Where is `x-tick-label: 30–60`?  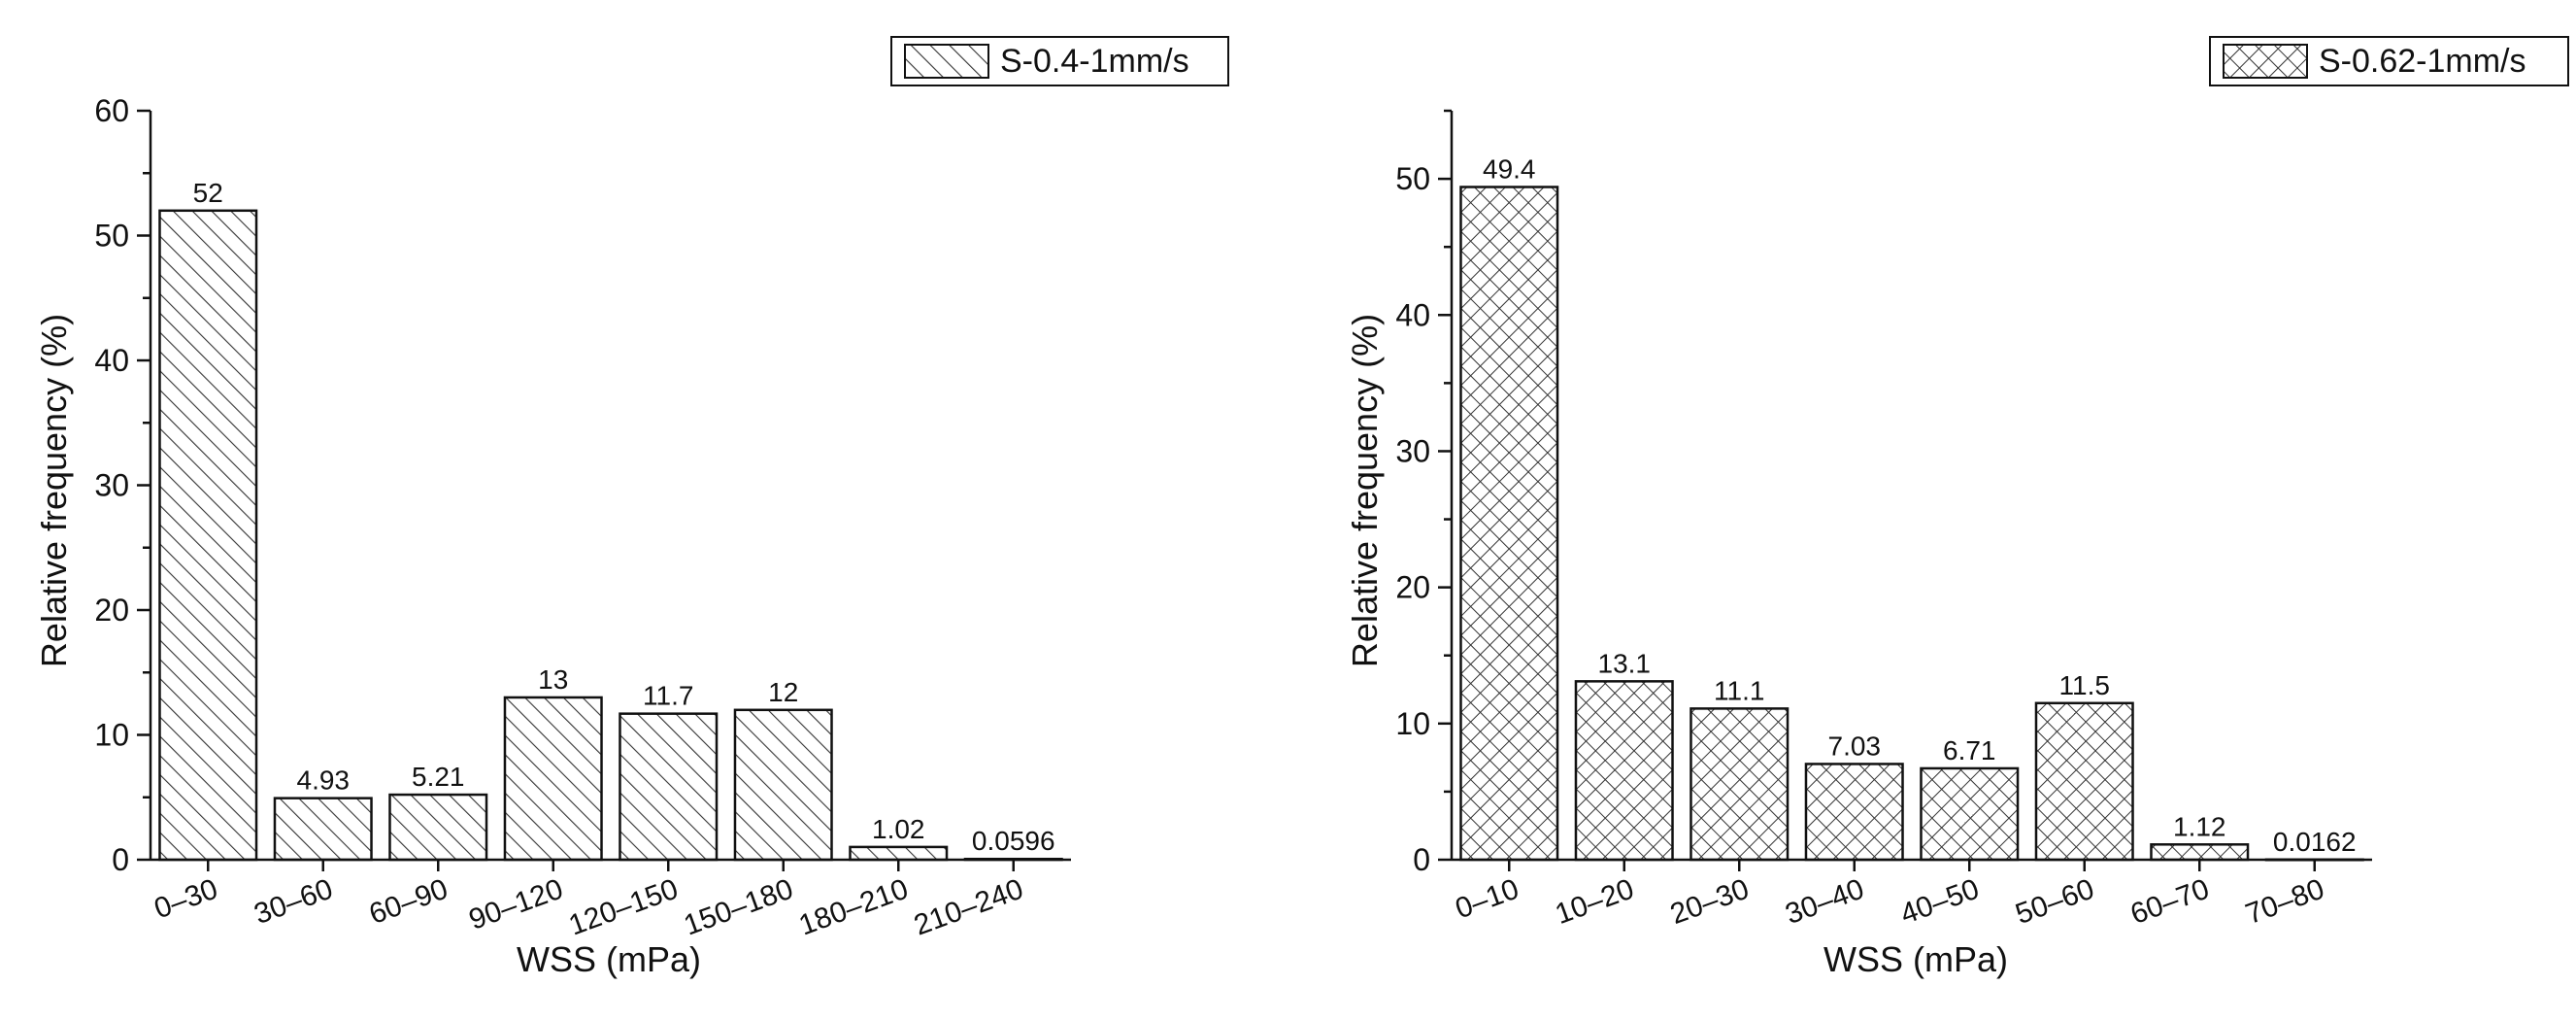 x-tick-label: 30–60 is located at coordinates (294, 902).